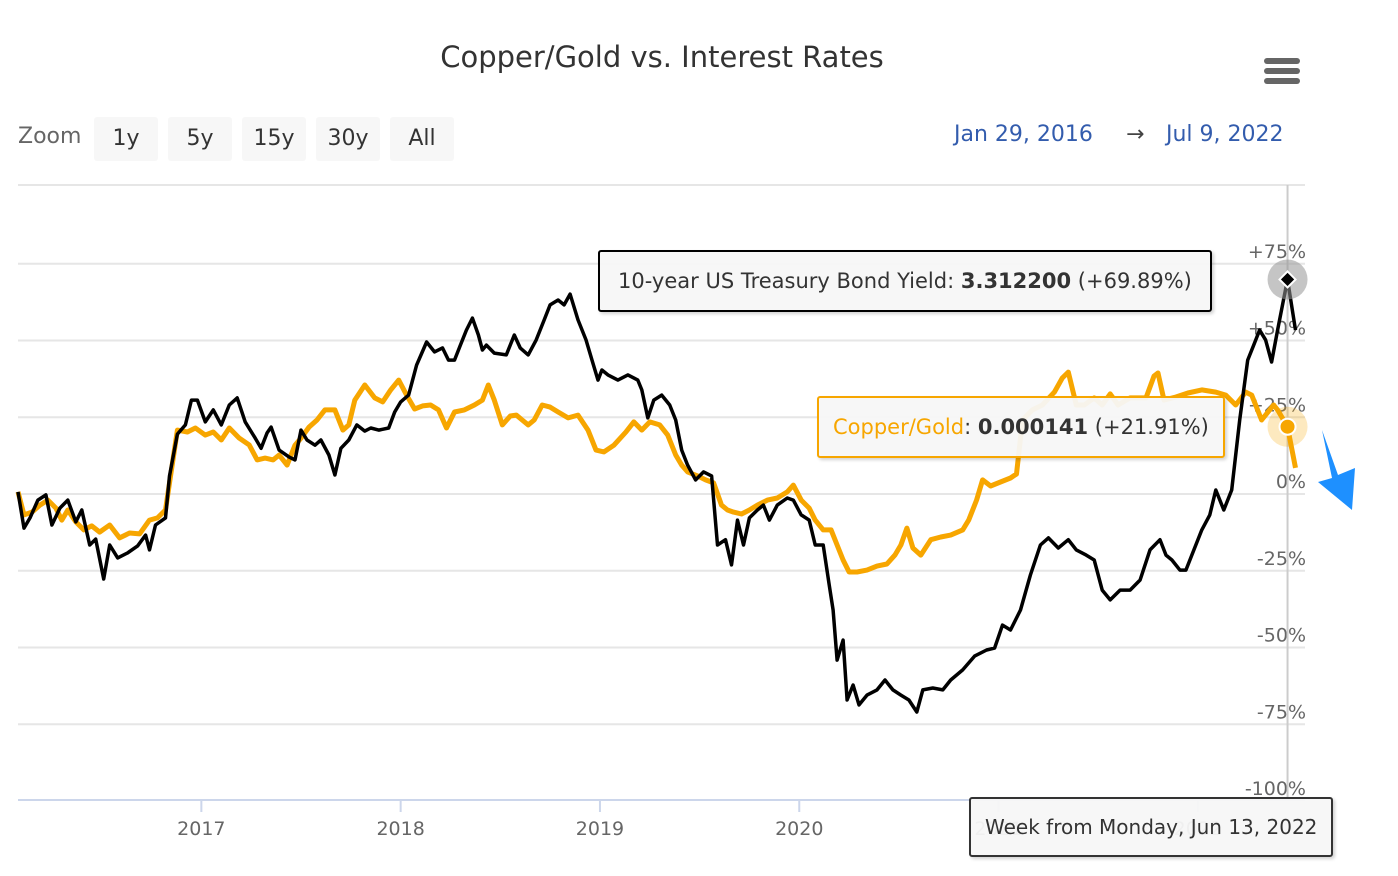 This screenshot has height=876, width=1398. I want to click on y-axis-labels: +75%+50%+25%0%-25%-50%-75%-100%, so click(1275, 520).